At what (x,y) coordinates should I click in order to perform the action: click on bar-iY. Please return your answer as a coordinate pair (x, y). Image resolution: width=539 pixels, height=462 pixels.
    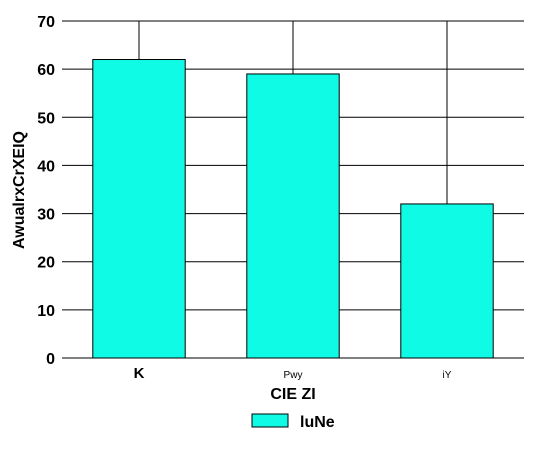
    Looking at the image, I should click on (447, 281).